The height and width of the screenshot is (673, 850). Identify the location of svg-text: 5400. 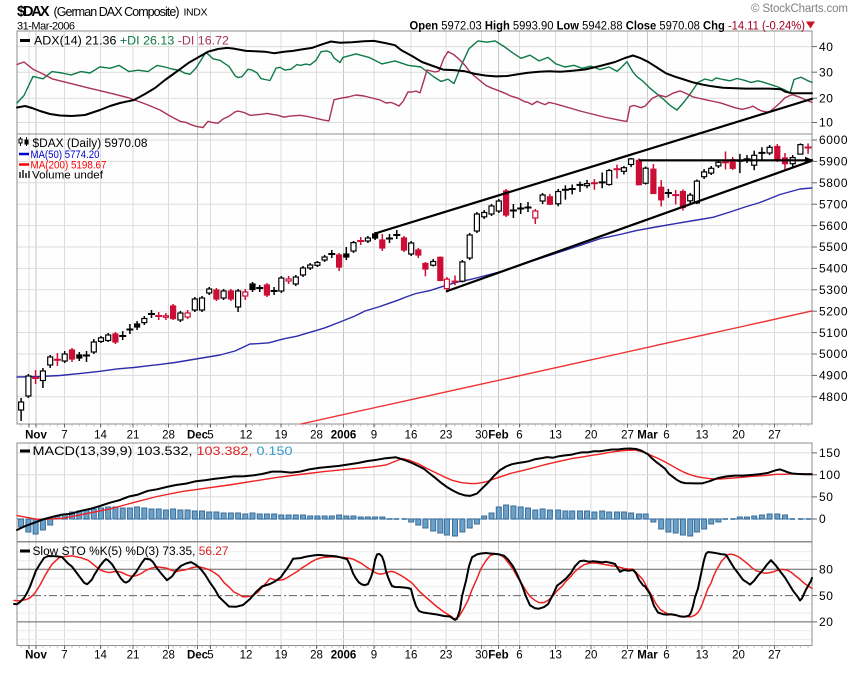
(833, 269).